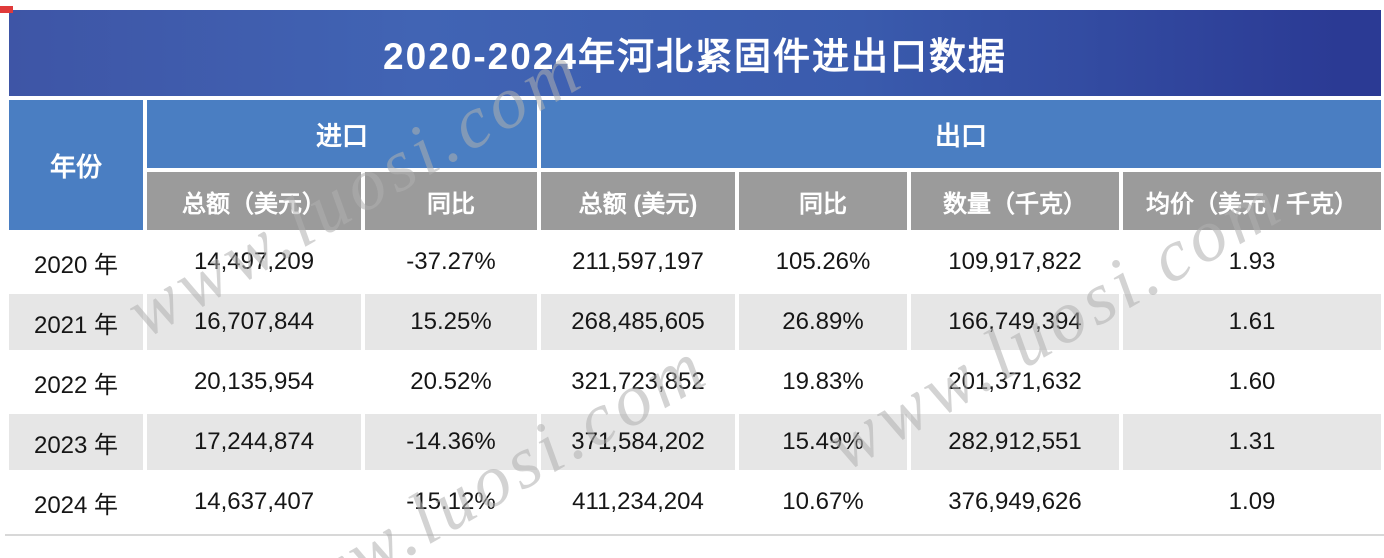 The width and height of the screenshot is (1384, 558). I want to click on import-total-cell: 20,135,954, so click(254, 382).